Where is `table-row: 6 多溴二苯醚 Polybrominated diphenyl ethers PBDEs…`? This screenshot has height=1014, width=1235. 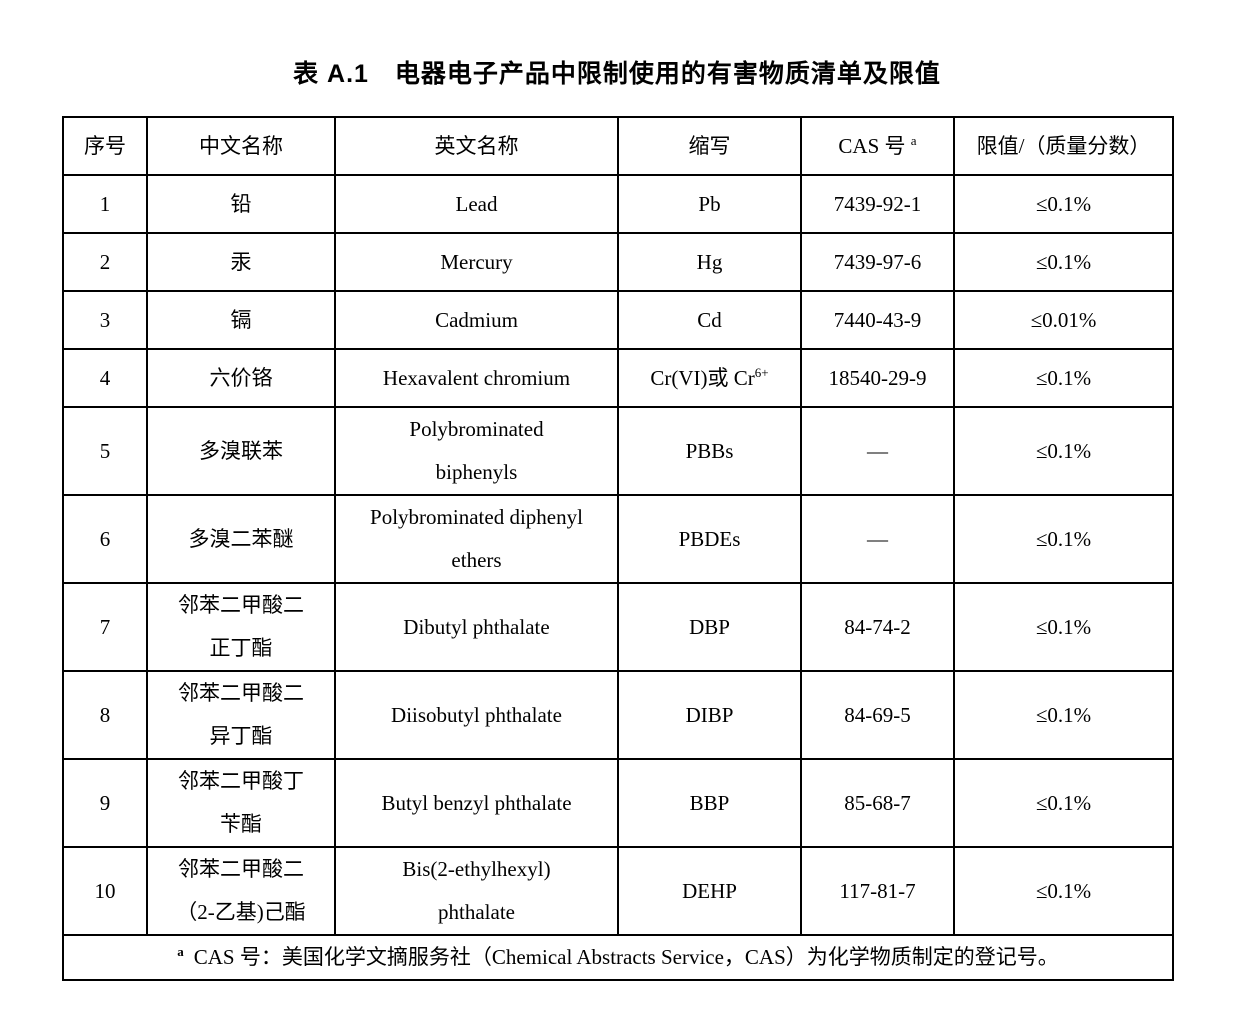 table-row: 6 多溴二苯醚 Polybrominated diphenyl ethers PBDEs… is located at coordinates (618, 539).